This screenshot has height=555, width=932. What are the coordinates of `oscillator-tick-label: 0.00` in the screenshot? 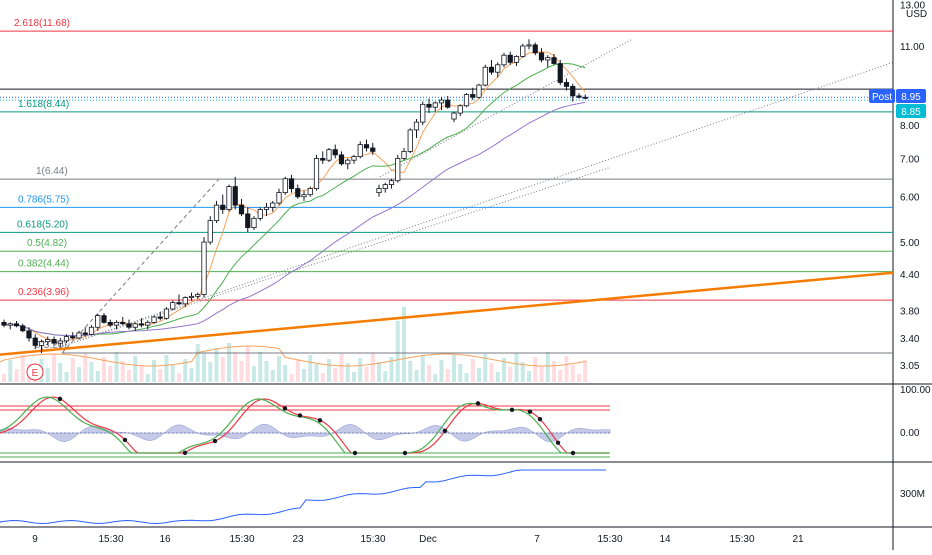 It's located at (910, 433).